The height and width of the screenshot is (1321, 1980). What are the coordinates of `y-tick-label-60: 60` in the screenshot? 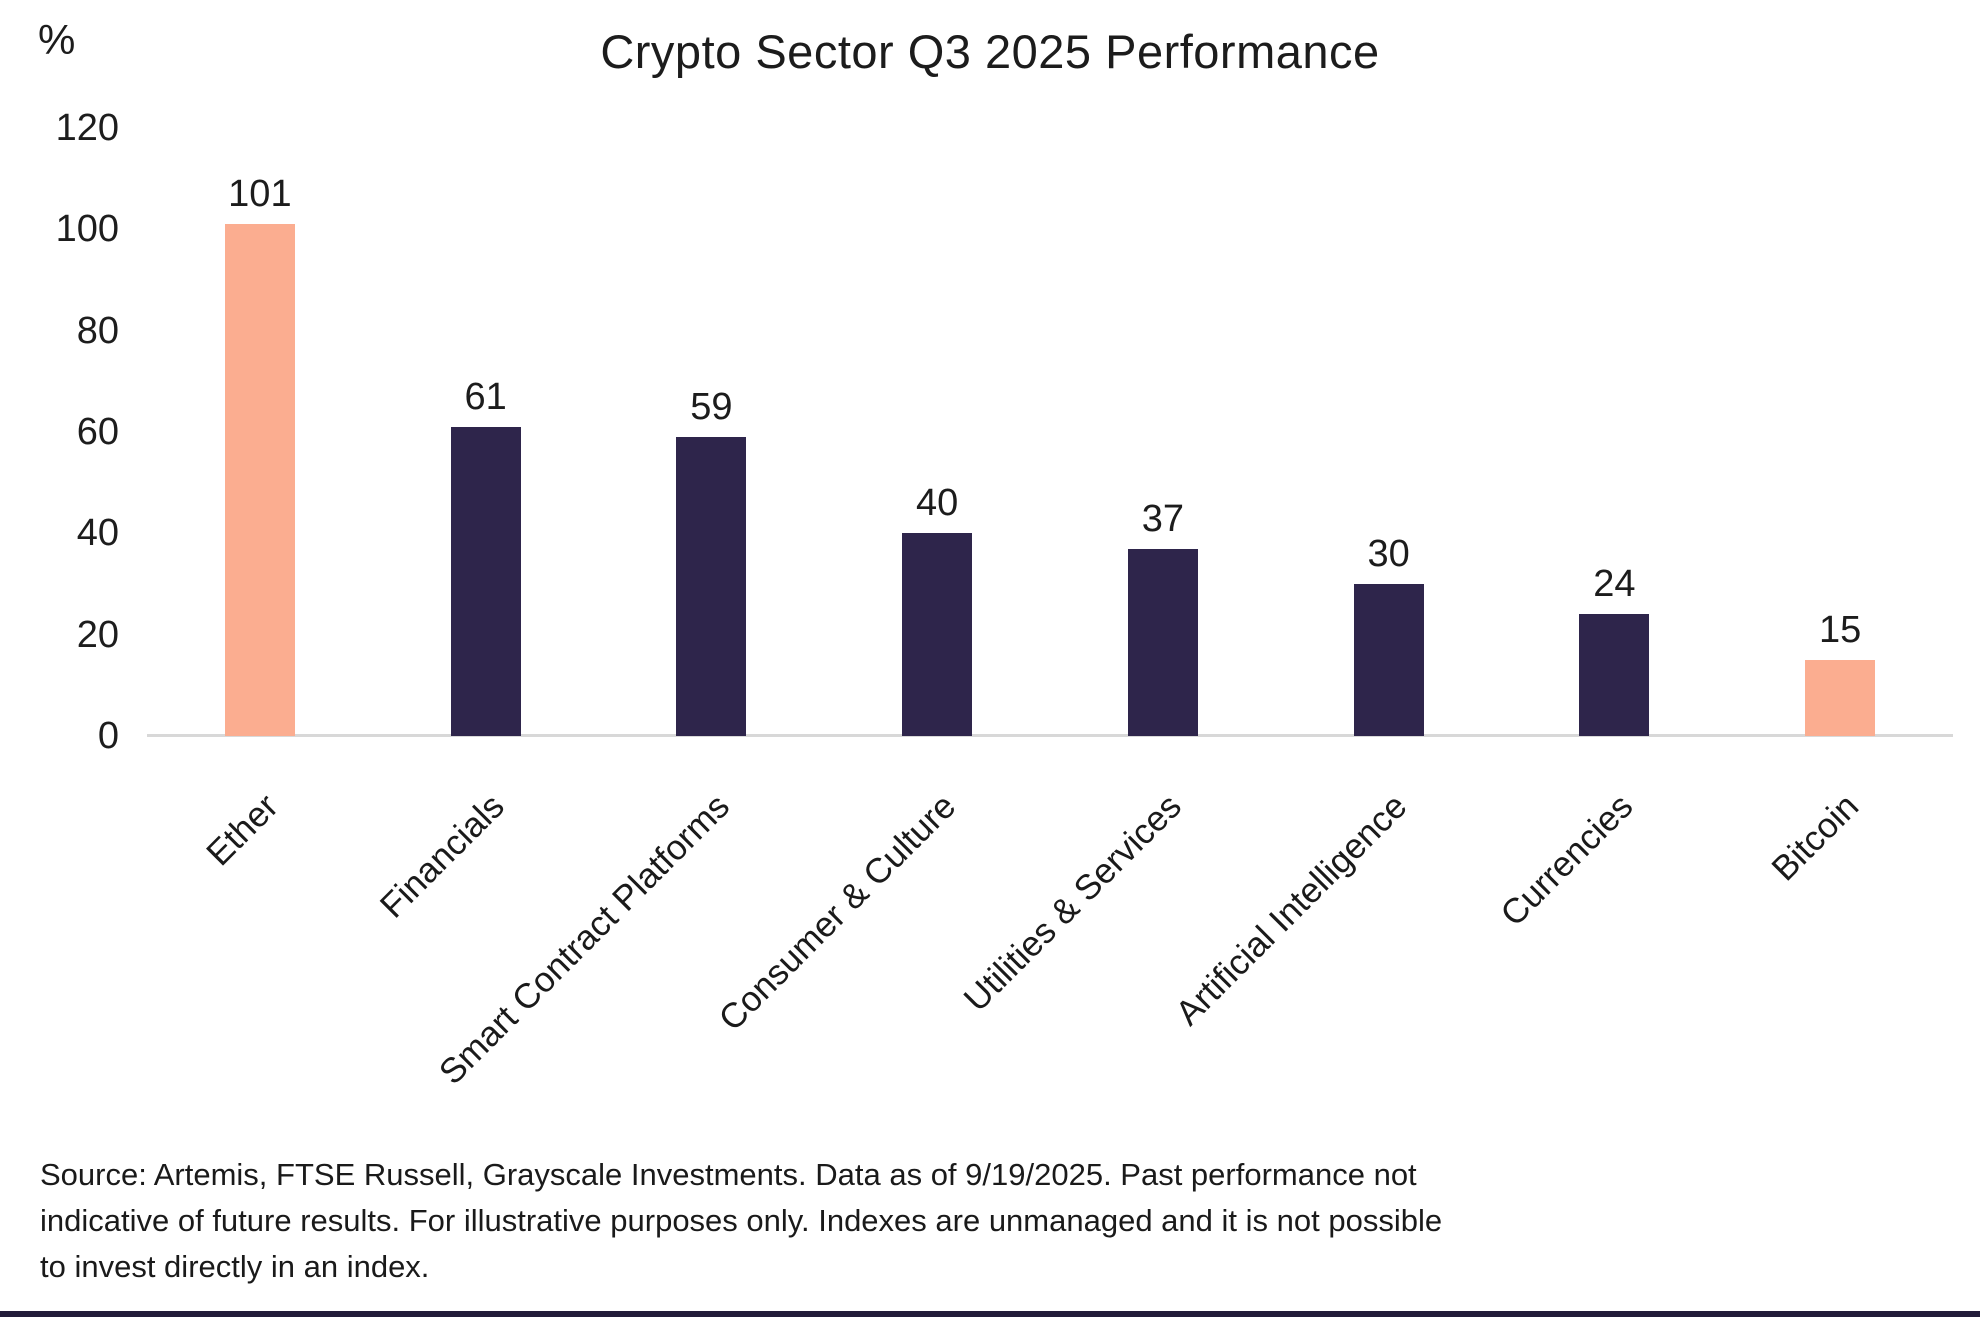 It's located at (97, 432).